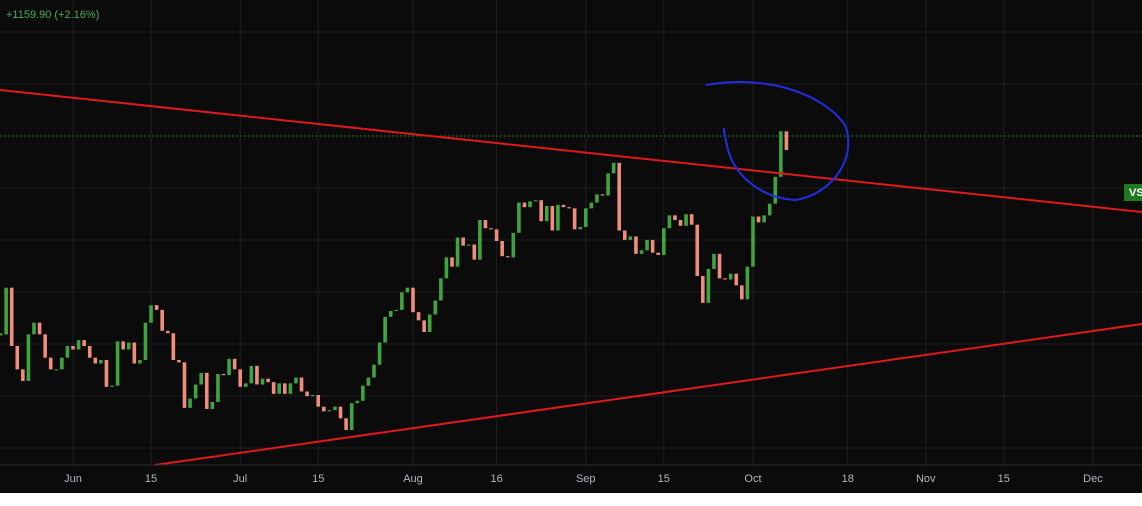 The height and width of the screenshot is (506, 1142). Describe the element at coordinates (848, 479) in the screenshot. I see `x-tick-label: 18` at that location.